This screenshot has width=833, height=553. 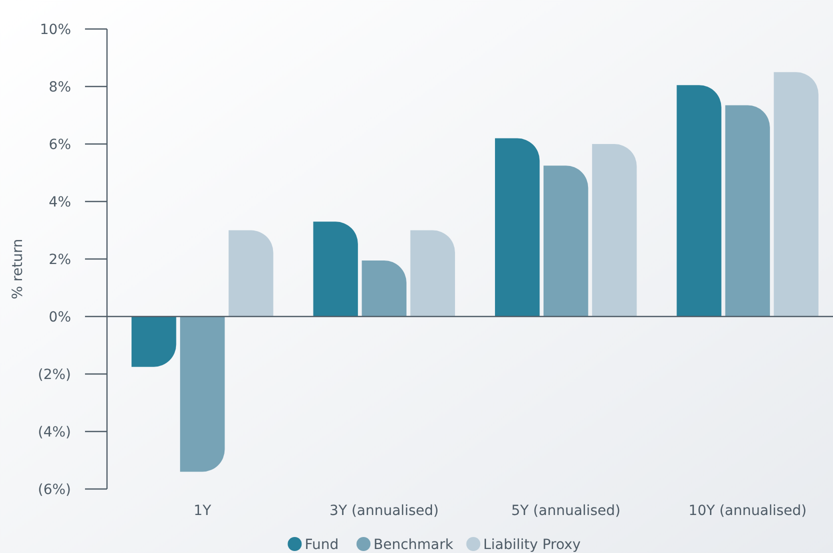 I want to click on legend-label: Liability Proxy, so click(x=532, y=544).